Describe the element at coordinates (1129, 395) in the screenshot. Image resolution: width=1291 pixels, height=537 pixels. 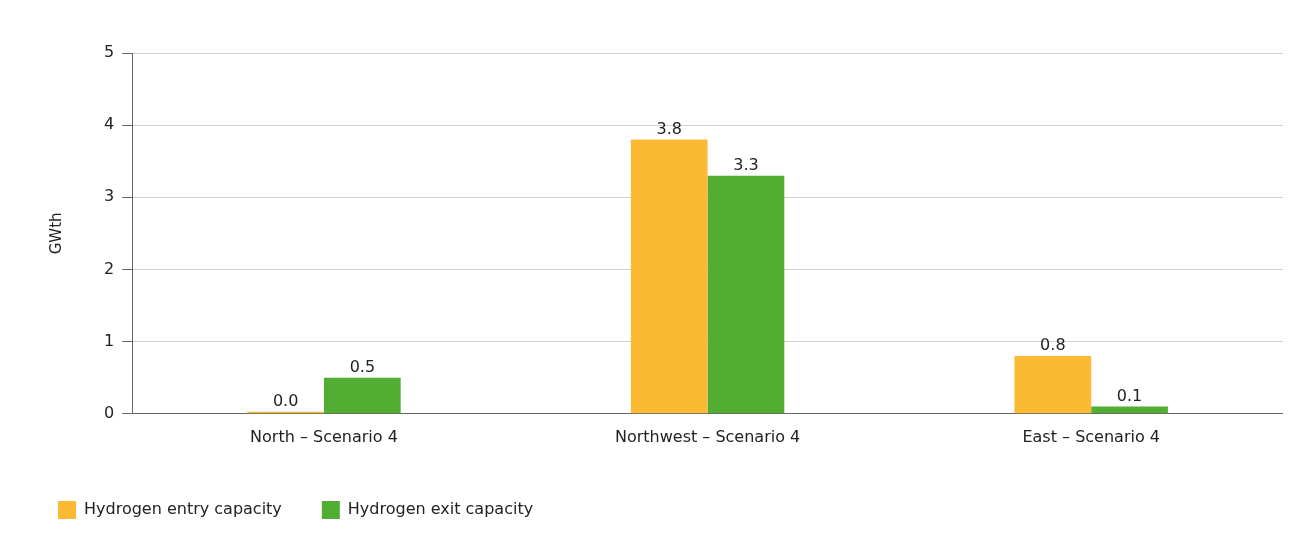
I see `data-label: 0.1` at that location.